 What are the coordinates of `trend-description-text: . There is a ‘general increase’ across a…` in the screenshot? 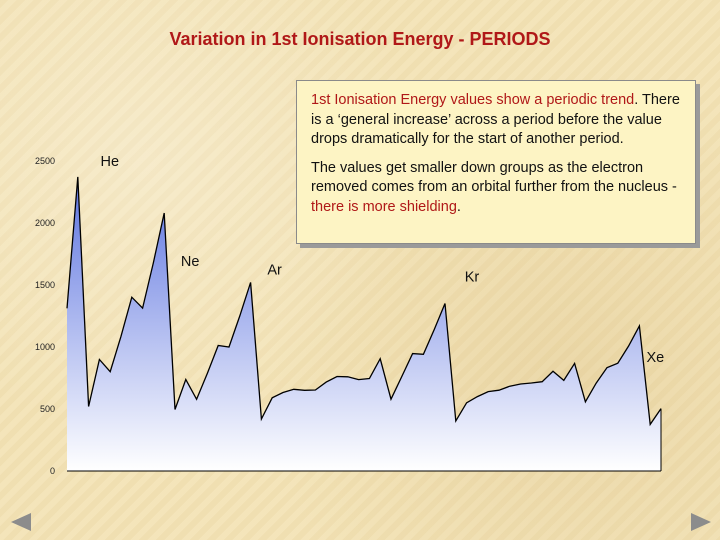 It's located at (495, 119).